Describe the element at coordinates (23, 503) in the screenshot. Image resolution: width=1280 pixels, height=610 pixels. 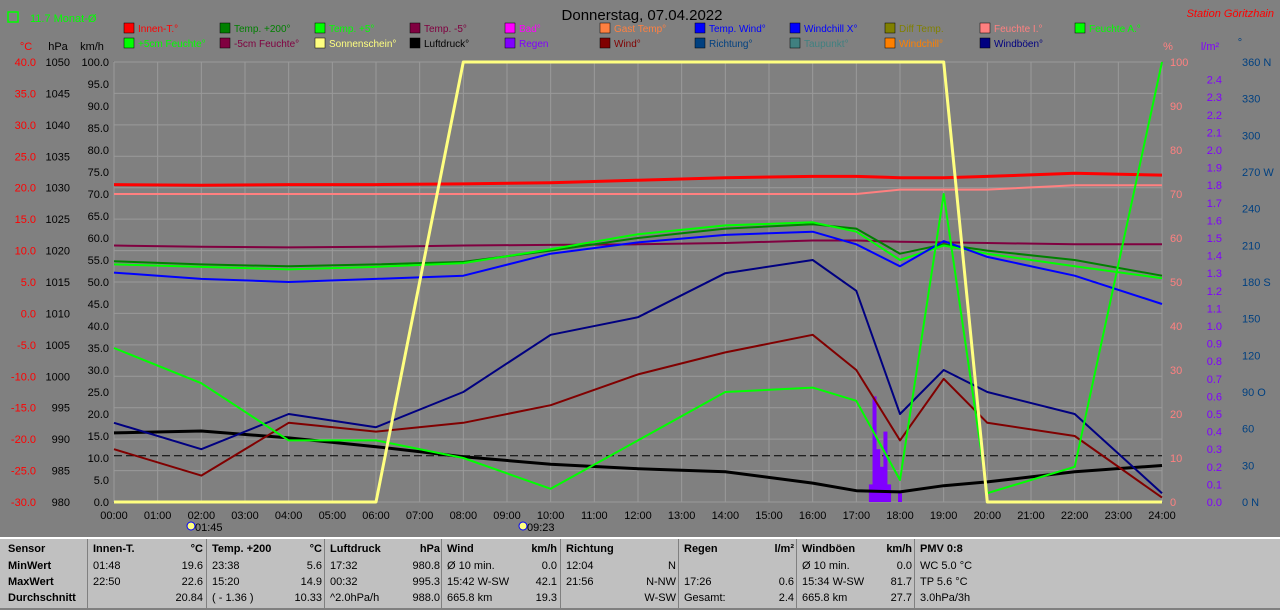
I see `temp-tick-label: -30.0` at that location.